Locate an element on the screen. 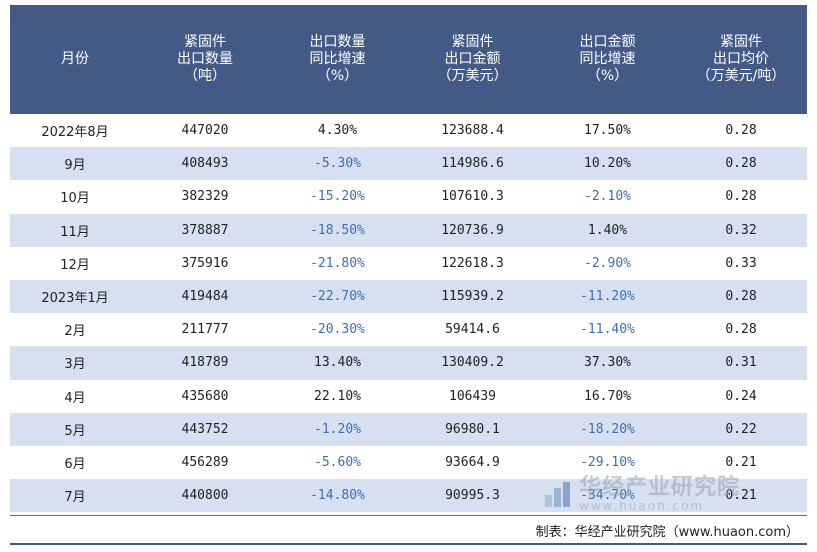 The height and width of the screenshot is (552, 817). cell-quantity-yoy: -20.30% is located at coordinates (337, 330).